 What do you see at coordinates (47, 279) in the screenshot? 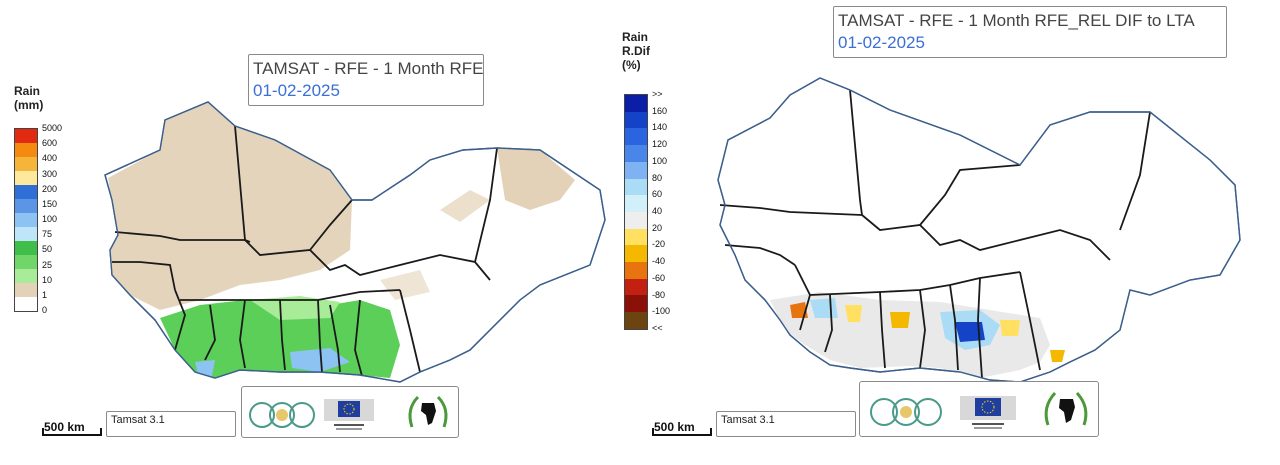
I see `left-legend-tick-label: 10` at bounding box center [47, 279].